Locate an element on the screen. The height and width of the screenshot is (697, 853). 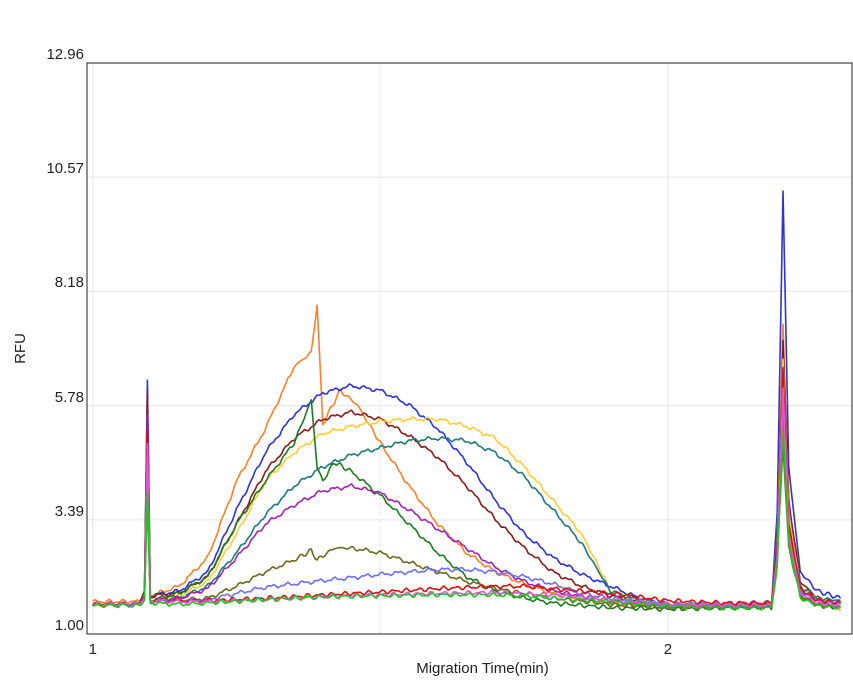
y-tick-label: 5.78 is located at coordinates (69, 397).